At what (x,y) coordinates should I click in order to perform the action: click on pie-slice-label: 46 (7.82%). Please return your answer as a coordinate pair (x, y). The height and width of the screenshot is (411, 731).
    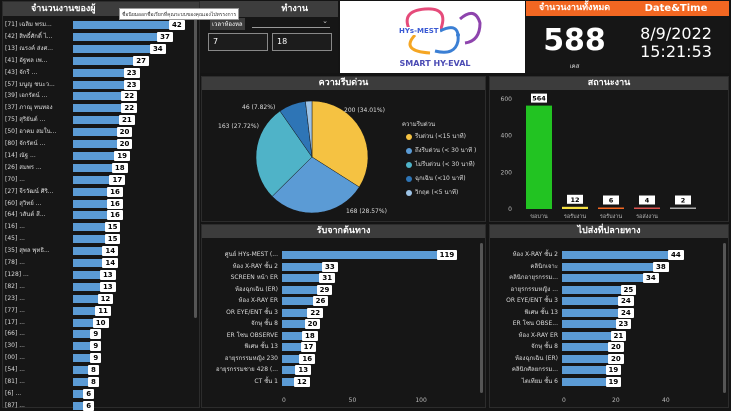
    Looking at the image, I should click on (259, 107).